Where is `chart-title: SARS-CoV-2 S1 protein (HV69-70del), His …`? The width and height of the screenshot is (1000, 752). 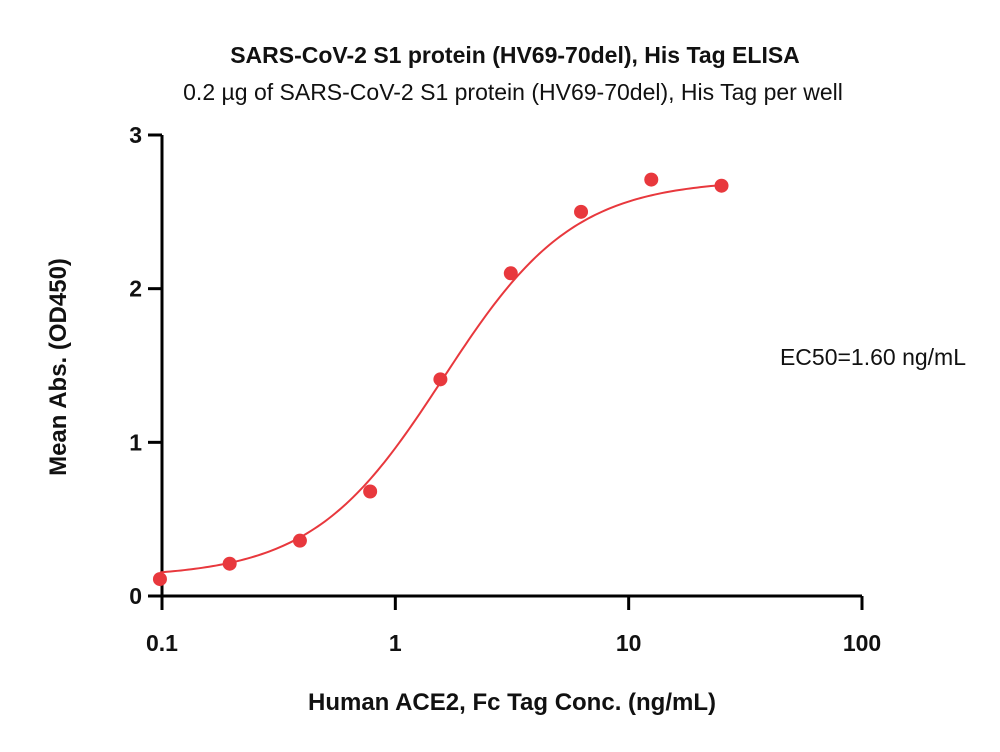 chart-title: SARS-CoV-2 S1 protein (HV69-70del), His … is located at coordinates (515, 55).